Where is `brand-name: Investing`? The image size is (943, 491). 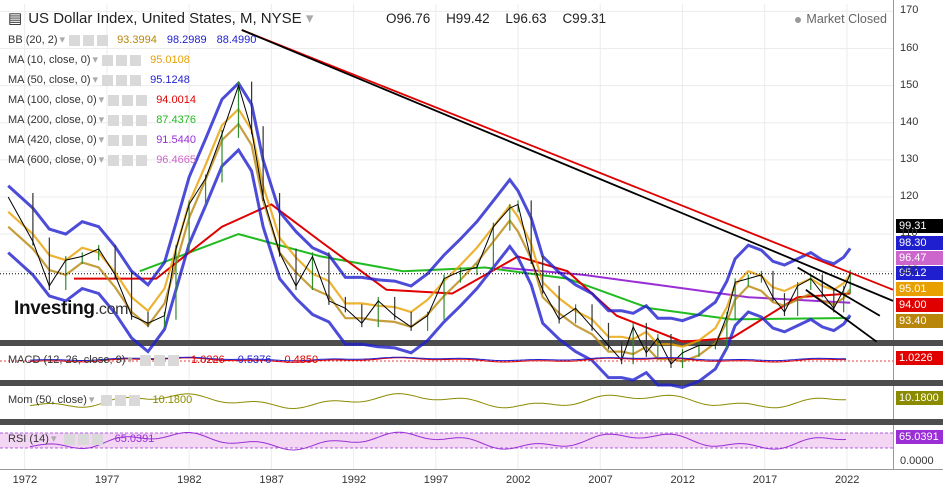 brand-name: Investing is located at coordinates (54, 308).